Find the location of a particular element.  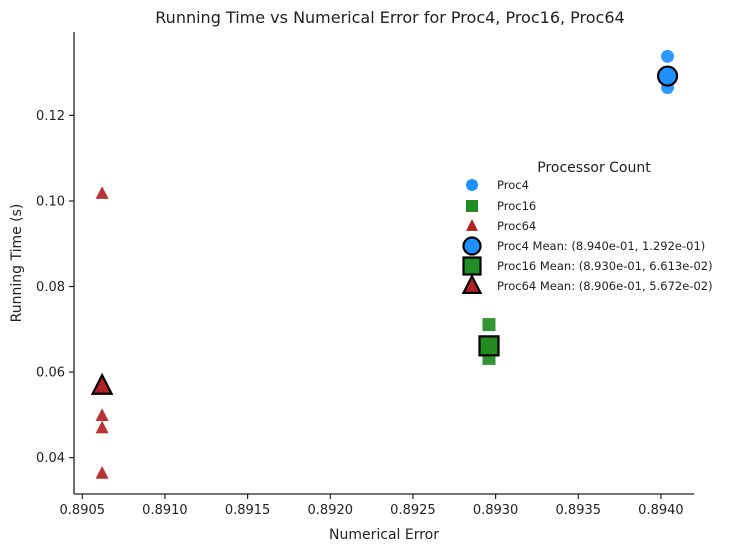

proc4-mean-marker is located at coordinates (667, 76).